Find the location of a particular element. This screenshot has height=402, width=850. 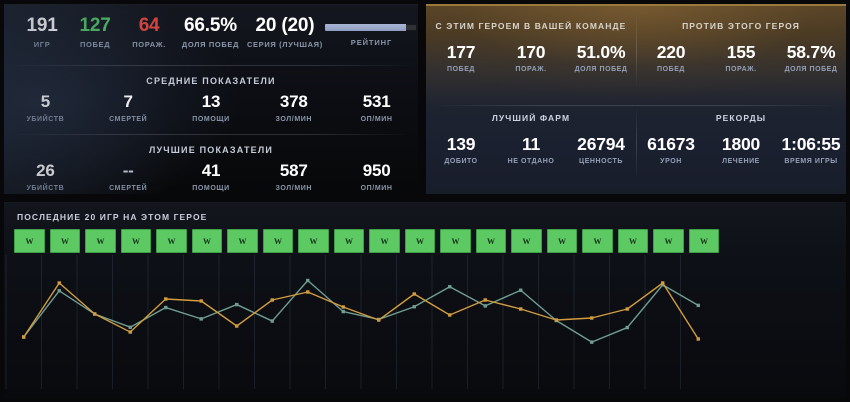

best-farm-lasthits-value: 139 is located at coordinates (461, 144).